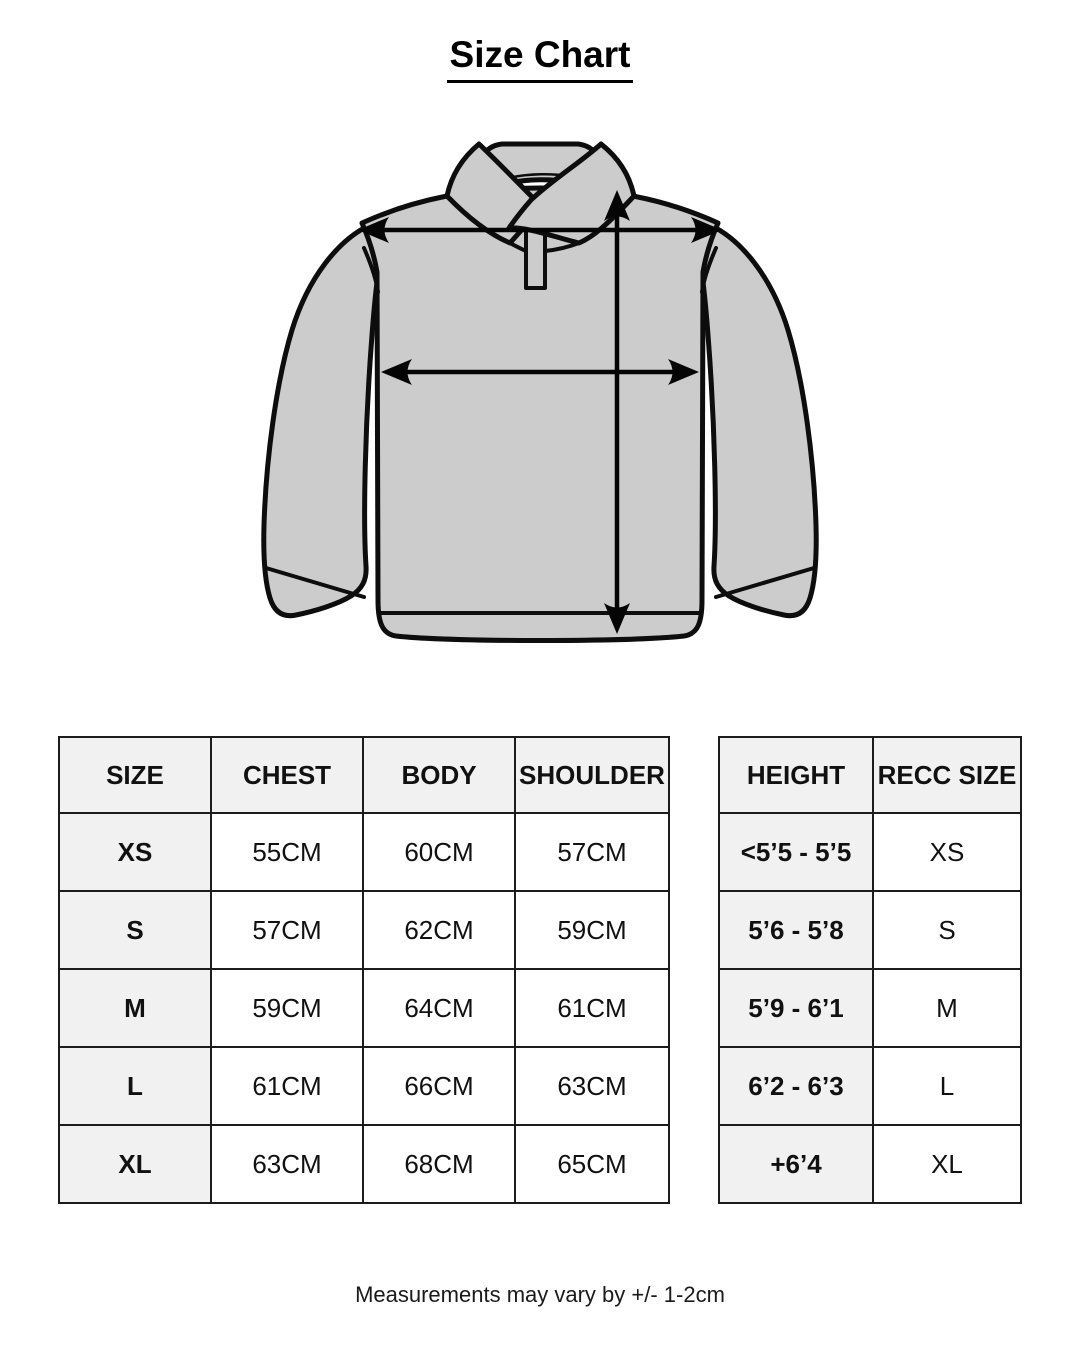 This screenshot has width=1080, height=1350. I want to click on right-armhole-seam, so click(709, 270).